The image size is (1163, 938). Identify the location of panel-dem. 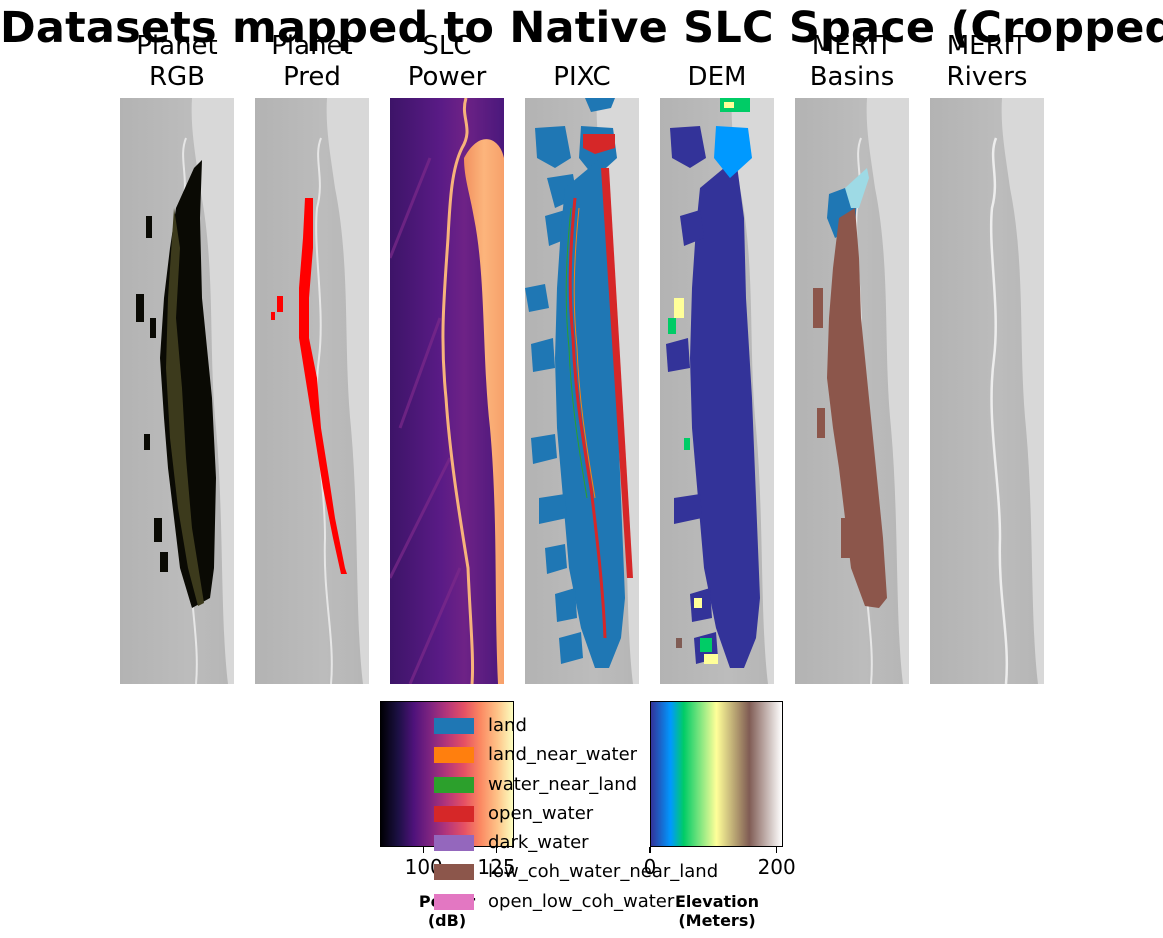
(717, 391).